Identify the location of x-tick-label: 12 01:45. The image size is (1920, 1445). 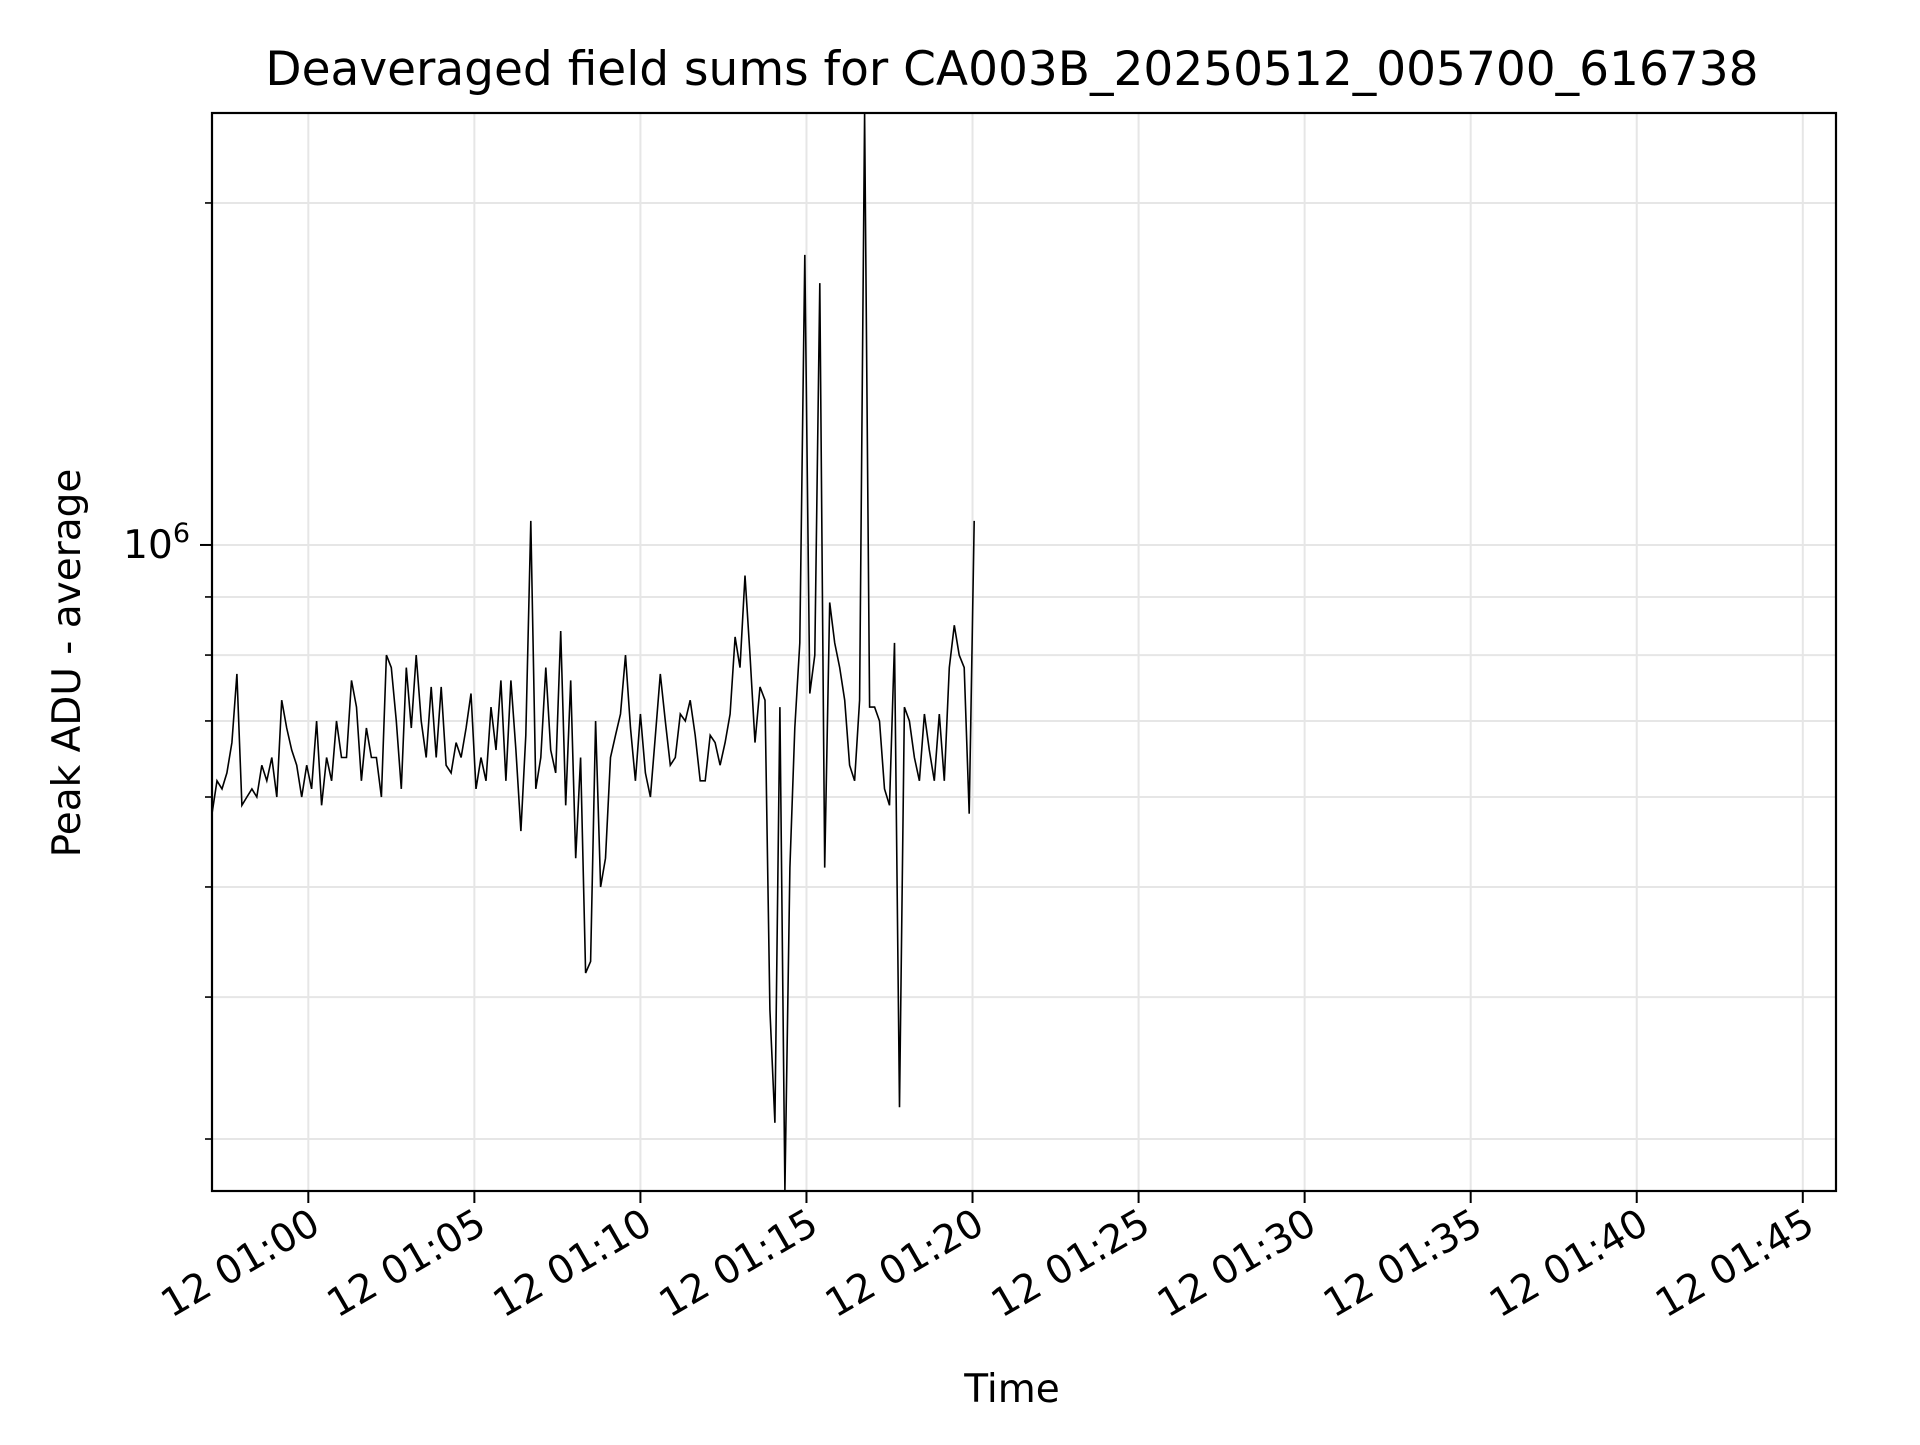
(1735, 1264).